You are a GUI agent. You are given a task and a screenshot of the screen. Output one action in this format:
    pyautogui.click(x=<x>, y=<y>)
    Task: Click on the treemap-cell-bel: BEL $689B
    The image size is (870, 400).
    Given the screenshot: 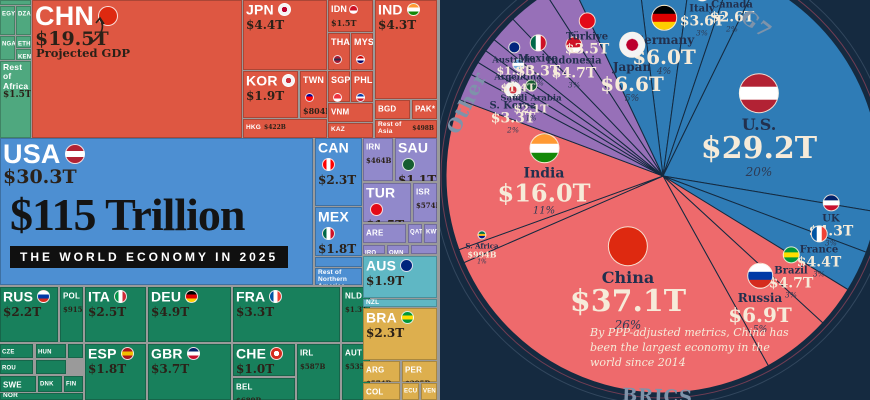 What is the action you would take?
    pyautogui.click(x=264, y=389)
    